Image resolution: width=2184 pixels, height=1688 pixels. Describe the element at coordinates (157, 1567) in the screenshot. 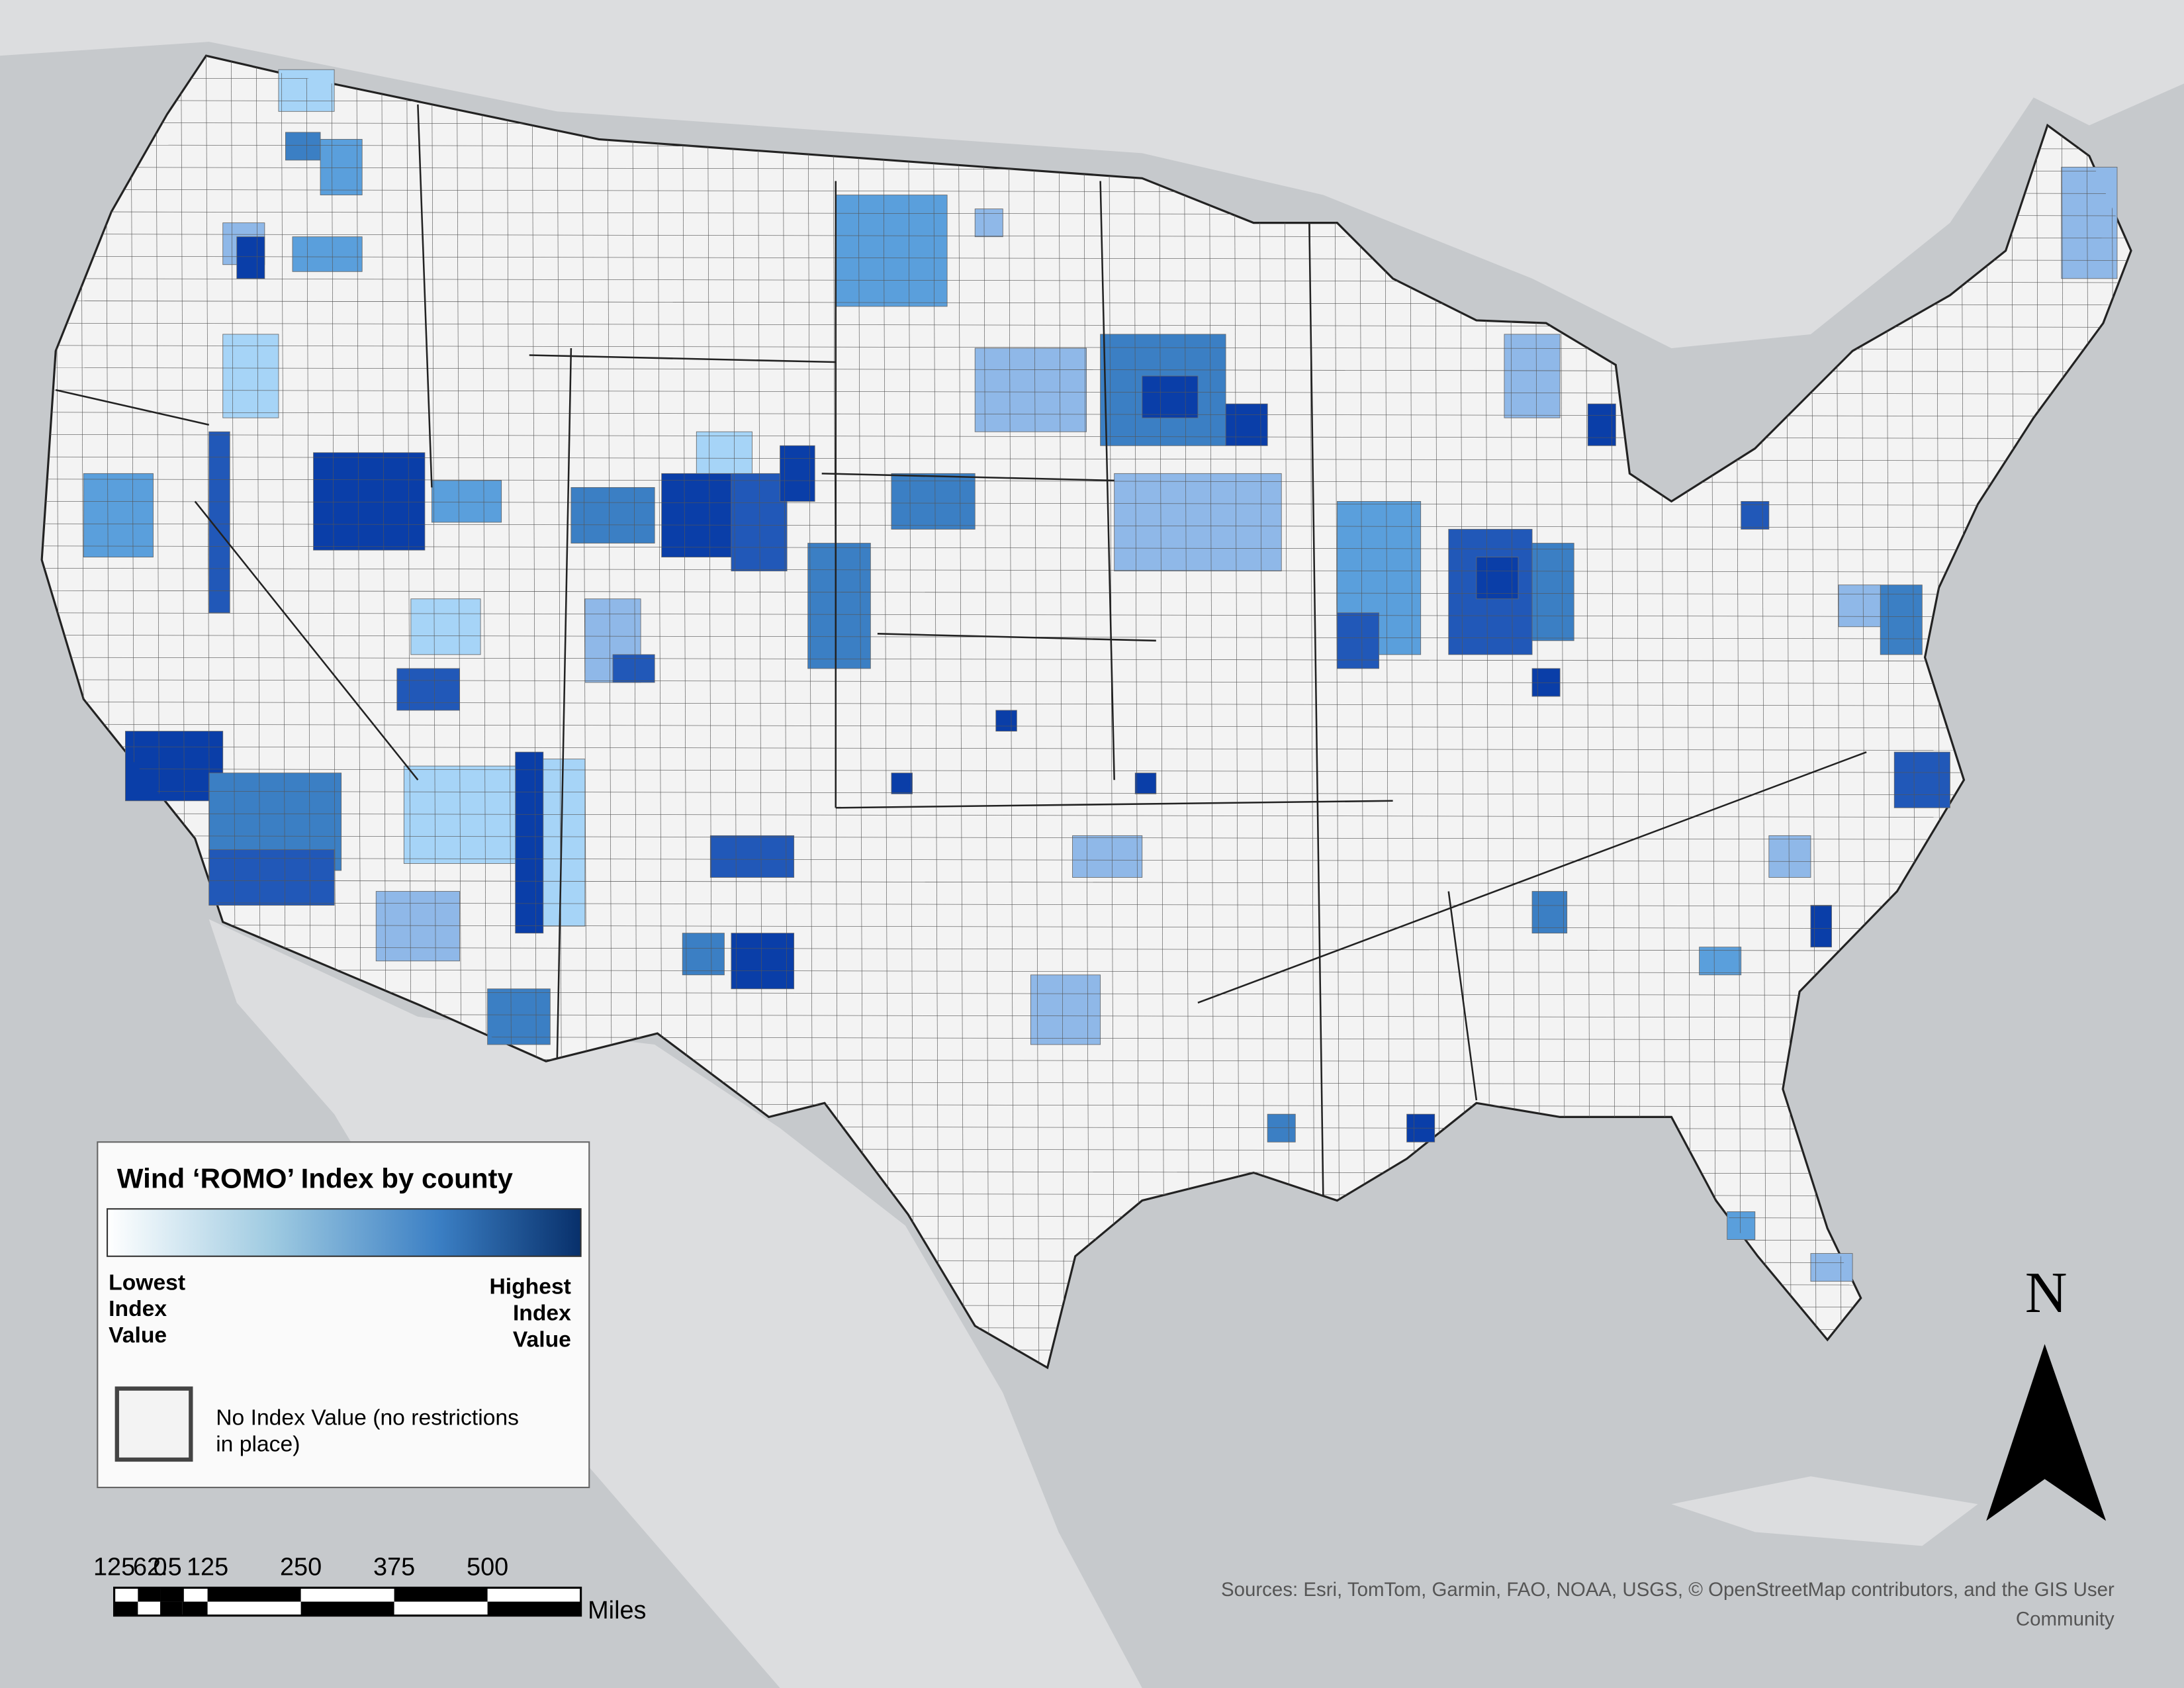

I see `scale-label: 62.5` at that location.